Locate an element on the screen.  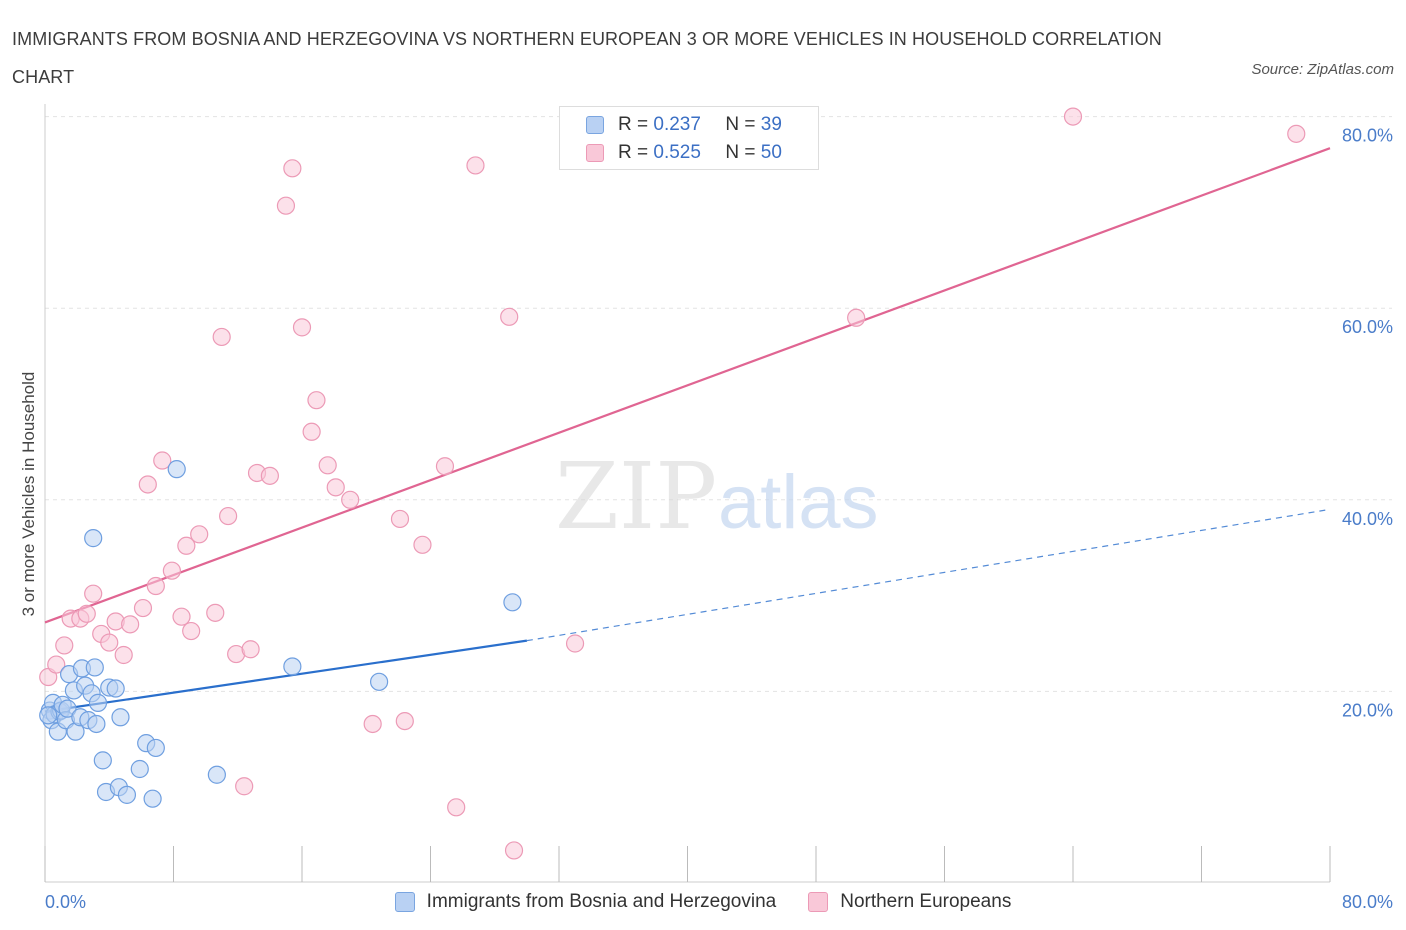
legend-label-northern: Northern Europeans is located at coordinates (926, 901).